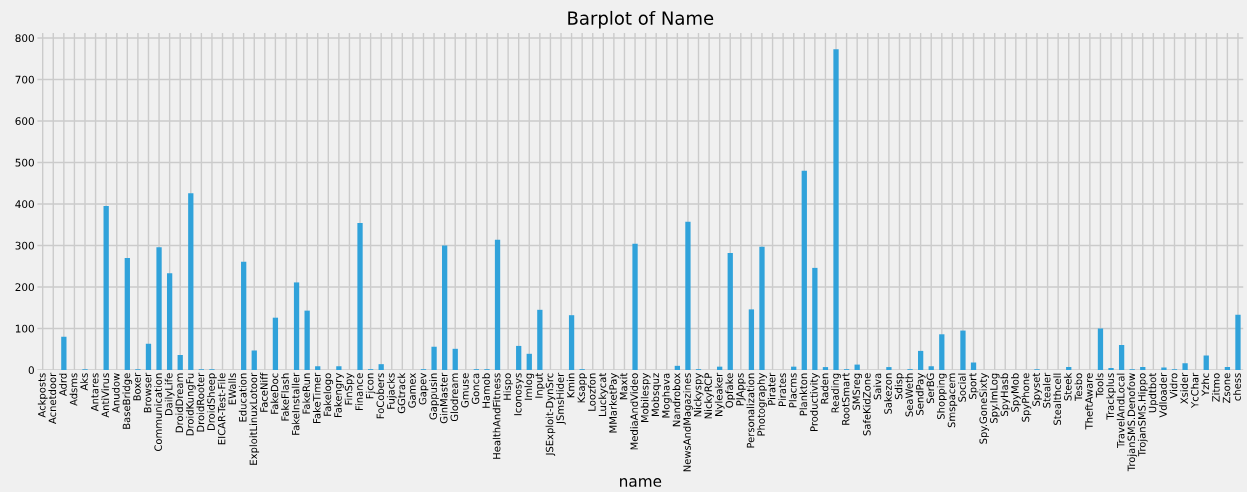  What do you see at coordinates (623, 386) in the screenshot?
I see `x-tick-label: Maxit` at bounding box center [623, 386].